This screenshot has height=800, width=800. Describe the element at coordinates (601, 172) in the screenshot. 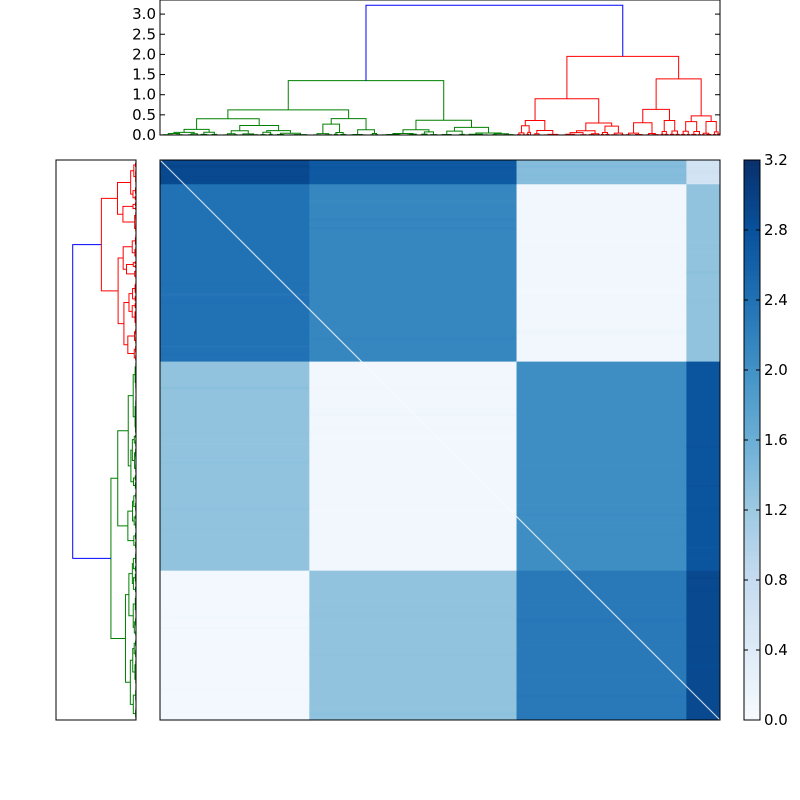

I see `heatmap-block-R0-C2` at that location.